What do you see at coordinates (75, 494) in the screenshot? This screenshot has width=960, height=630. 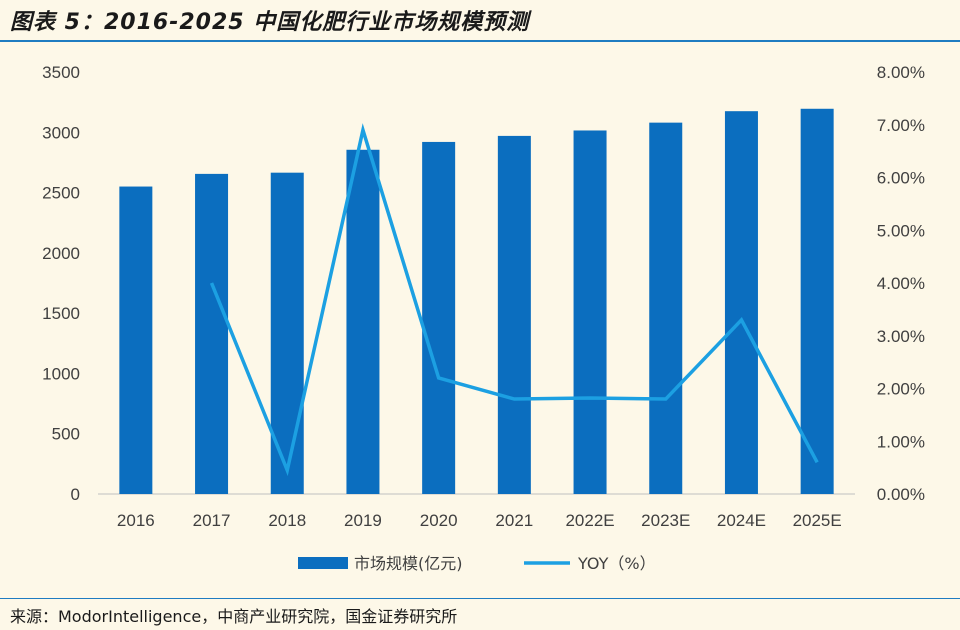 I see `left-tick-label: 0` at bounding box center [75, 494].